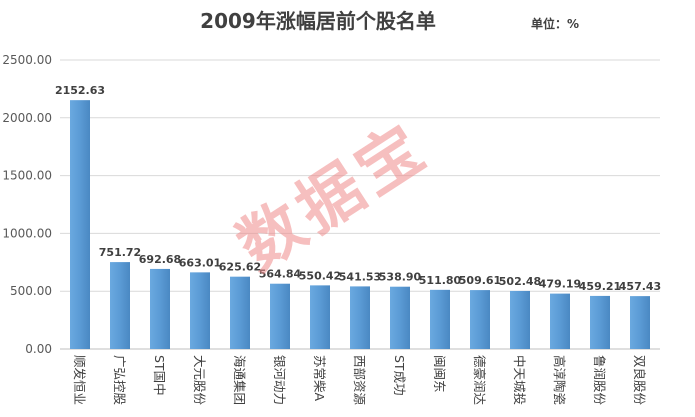 The image size is (695, 417). I want to click on data-label: 663.01, so click(200, 262).